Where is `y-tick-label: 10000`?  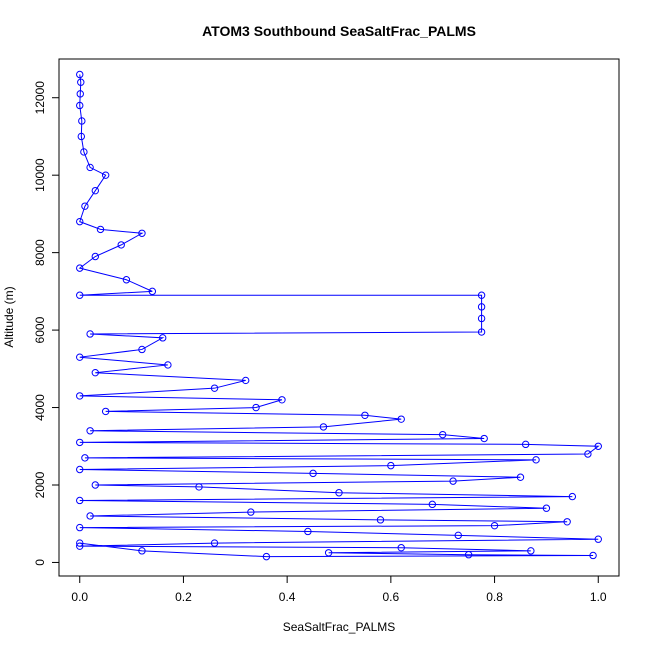
y-tick-label: 10000 is located at coordinates (40, 175).